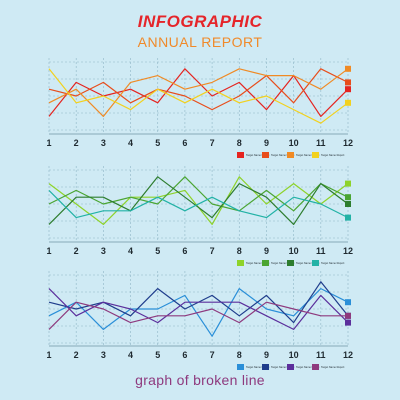 The image size is (400, 400). What do you see at coordinates (200, 380) in the screenshot?
I see `chart-caption: graph of broken line` at bounding box center [200, 380].